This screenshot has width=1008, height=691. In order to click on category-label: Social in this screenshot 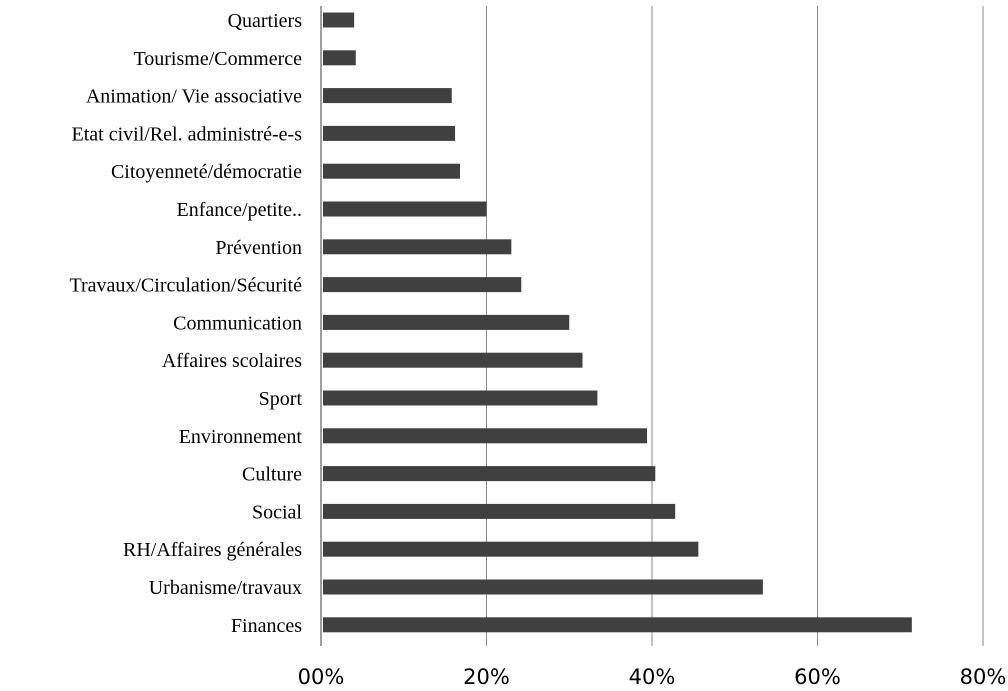, I will do `click(277, 512)`.